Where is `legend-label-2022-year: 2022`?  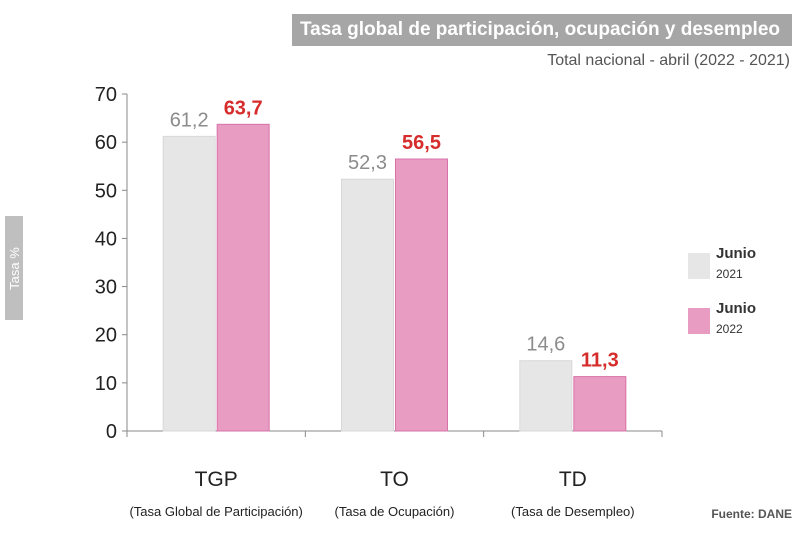 legend-label-2022-year: 2022 is located at coordinates (729, 329).